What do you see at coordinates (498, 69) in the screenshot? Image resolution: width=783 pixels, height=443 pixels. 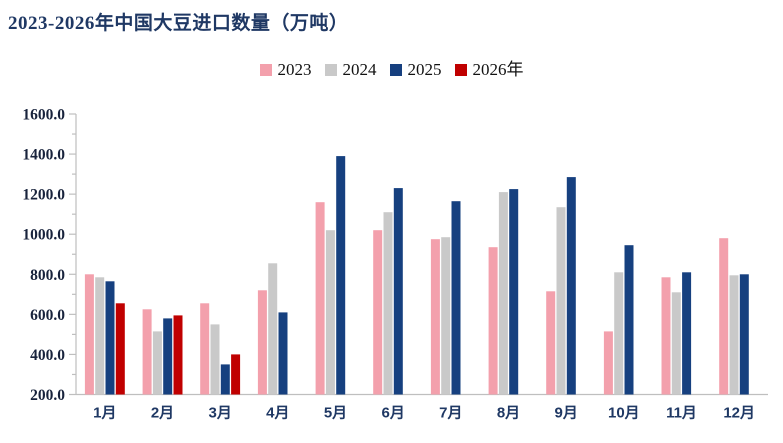 I see `legend-label: 2026年` at bounding box center [498, 69].